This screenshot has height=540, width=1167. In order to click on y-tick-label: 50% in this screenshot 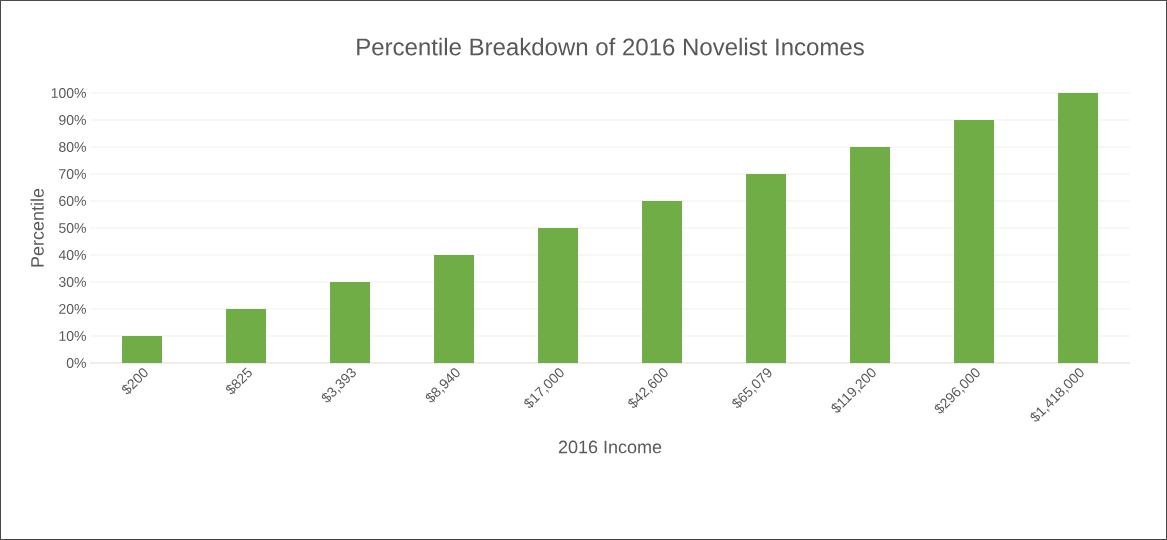, I will do `click(72, 228)`.